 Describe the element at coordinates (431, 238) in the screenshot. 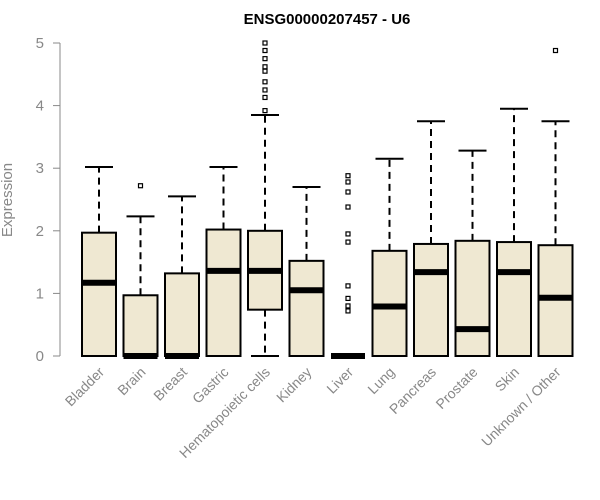

I see `box-pancreas` at that location.